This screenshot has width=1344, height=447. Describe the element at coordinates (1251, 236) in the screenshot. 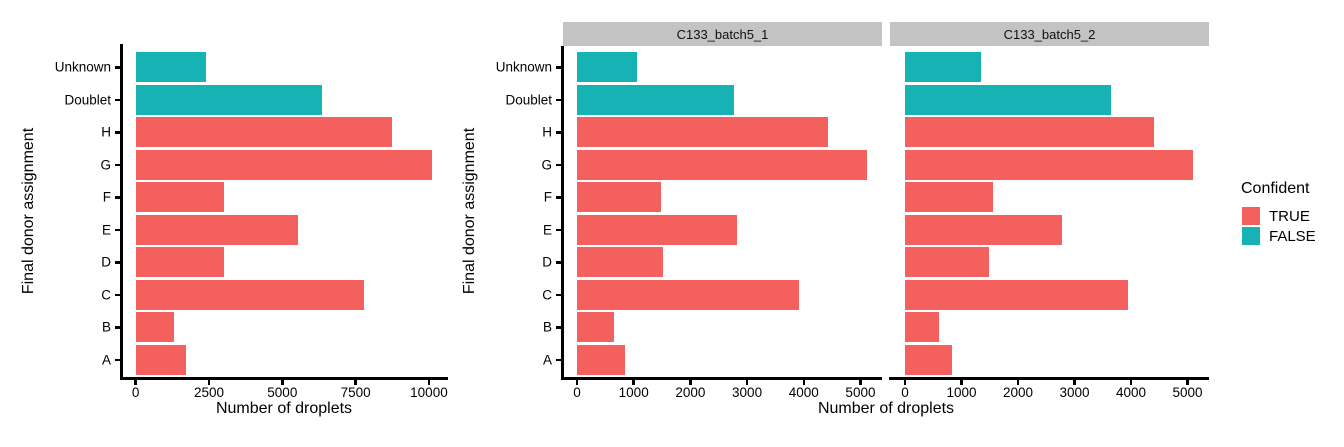

I see `legend-swatch-false-icon` at that location.